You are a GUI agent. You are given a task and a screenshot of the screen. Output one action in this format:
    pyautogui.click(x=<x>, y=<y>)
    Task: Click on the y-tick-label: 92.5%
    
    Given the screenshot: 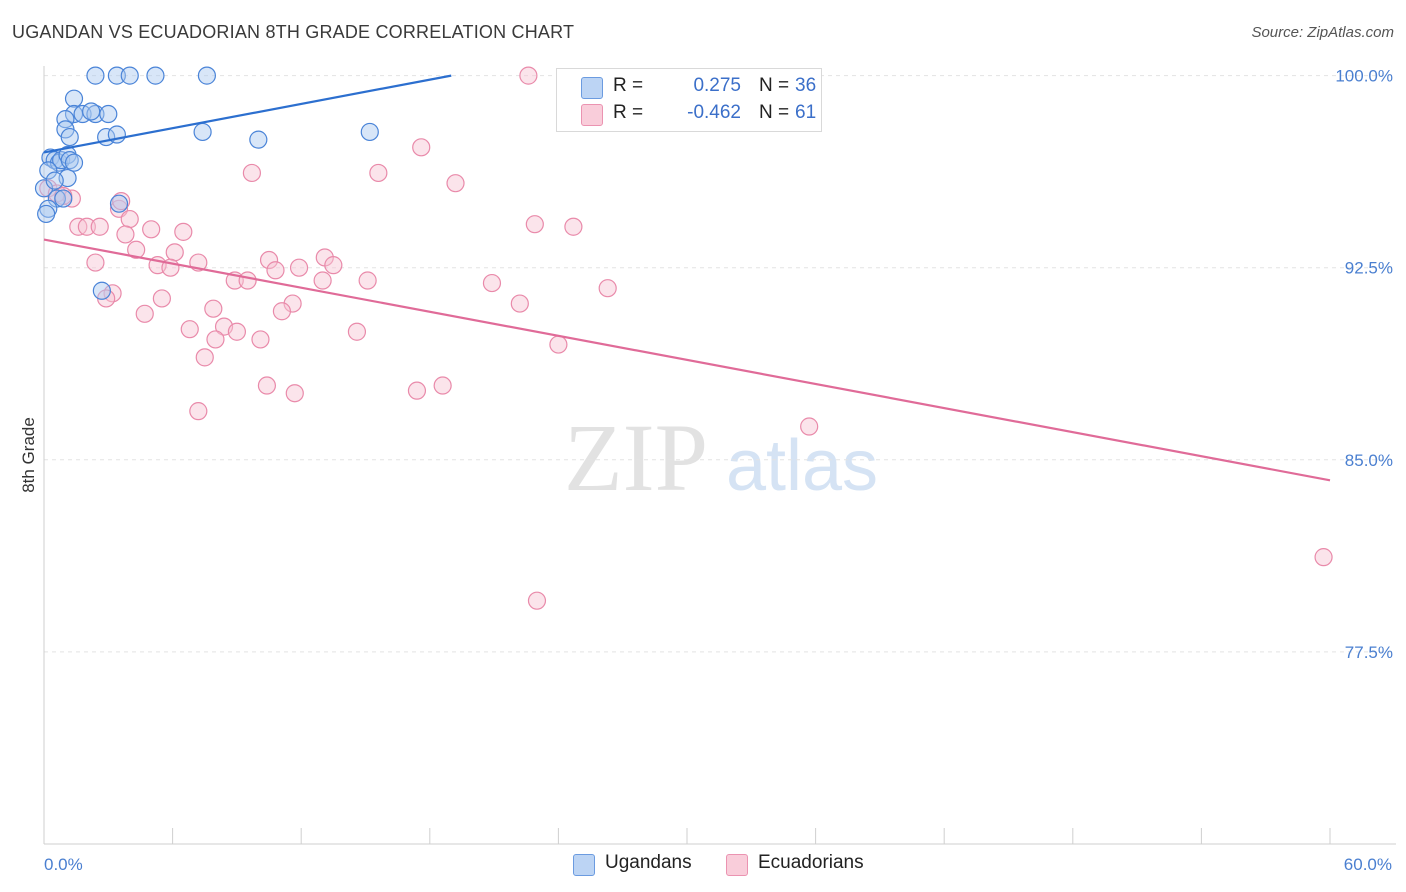 What is the action you would take?
    pyautogui.click(x=1369, y=268)
    